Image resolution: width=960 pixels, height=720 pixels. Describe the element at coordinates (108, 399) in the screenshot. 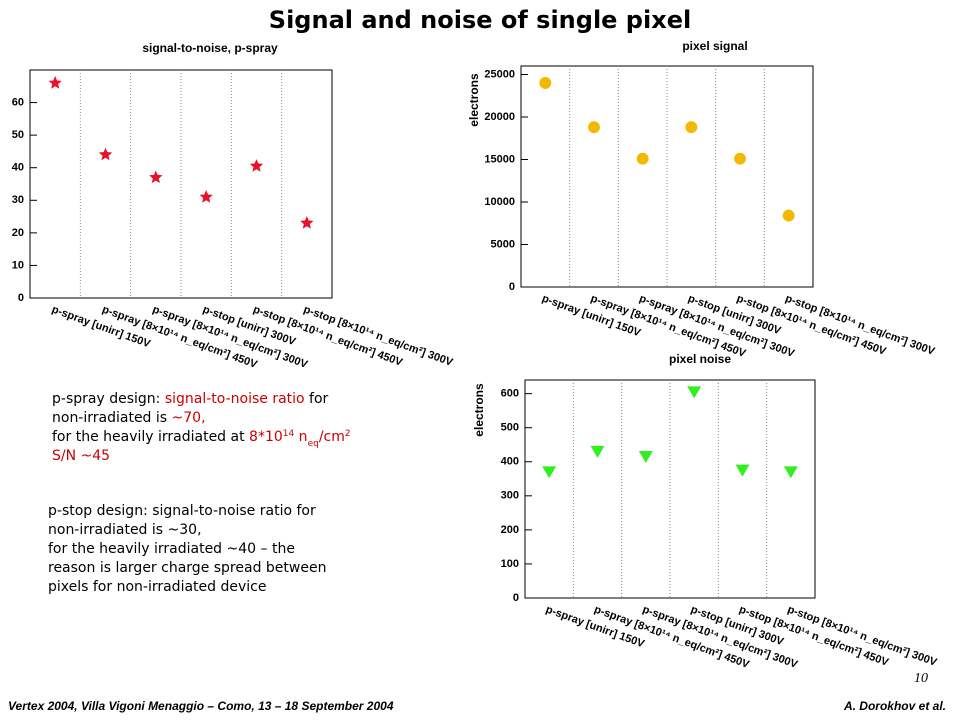

I see `text-segment: p-spray design:` at that location.